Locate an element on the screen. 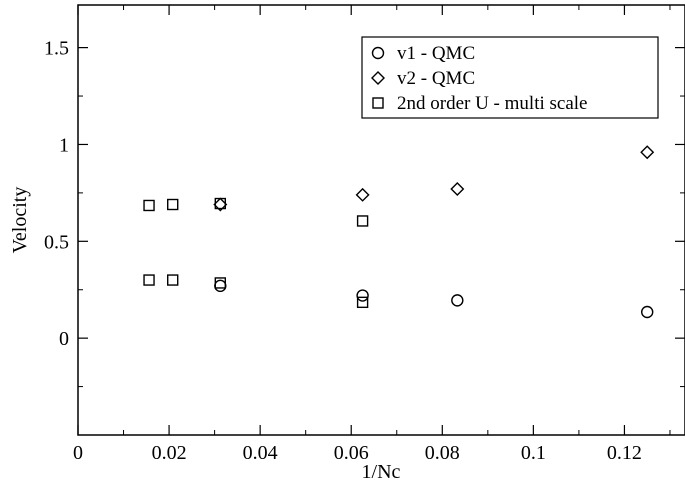 The image size is (685, 484). y-tick-label: 1.5 is located at coordinates (56, 49).